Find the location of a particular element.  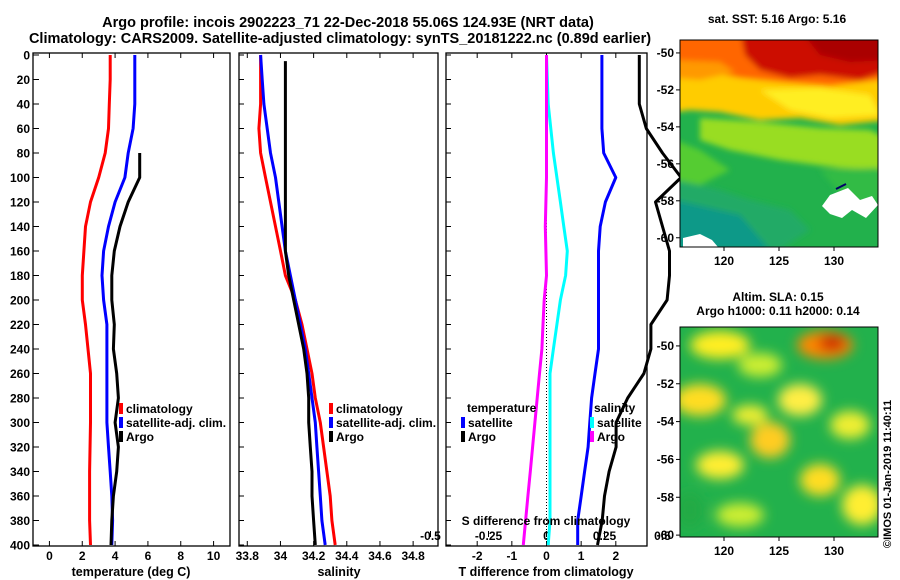

legend-swatch-s-argo is located at coordinates (592, 436).